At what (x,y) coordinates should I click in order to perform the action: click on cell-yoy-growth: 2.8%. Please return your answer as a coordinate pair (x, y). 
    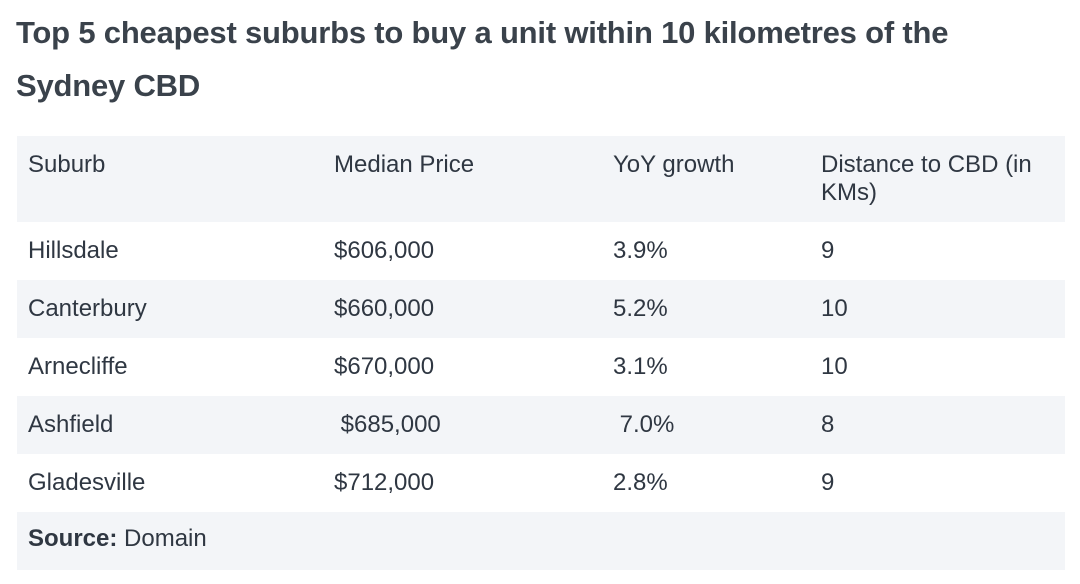
    Looking at the image, I should click on (640, 482).